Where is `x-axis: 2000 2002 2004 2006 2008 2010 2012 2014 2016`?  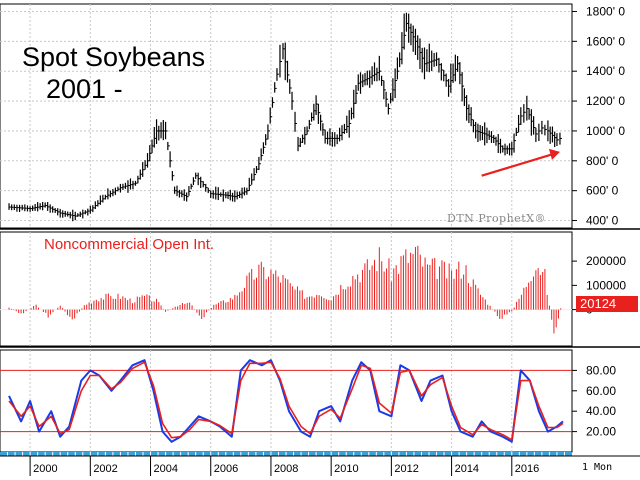 x-axis: 2000 2002 2004 2006 2008 2010 2012 2014 2016 is located at coordinates (320, 464).